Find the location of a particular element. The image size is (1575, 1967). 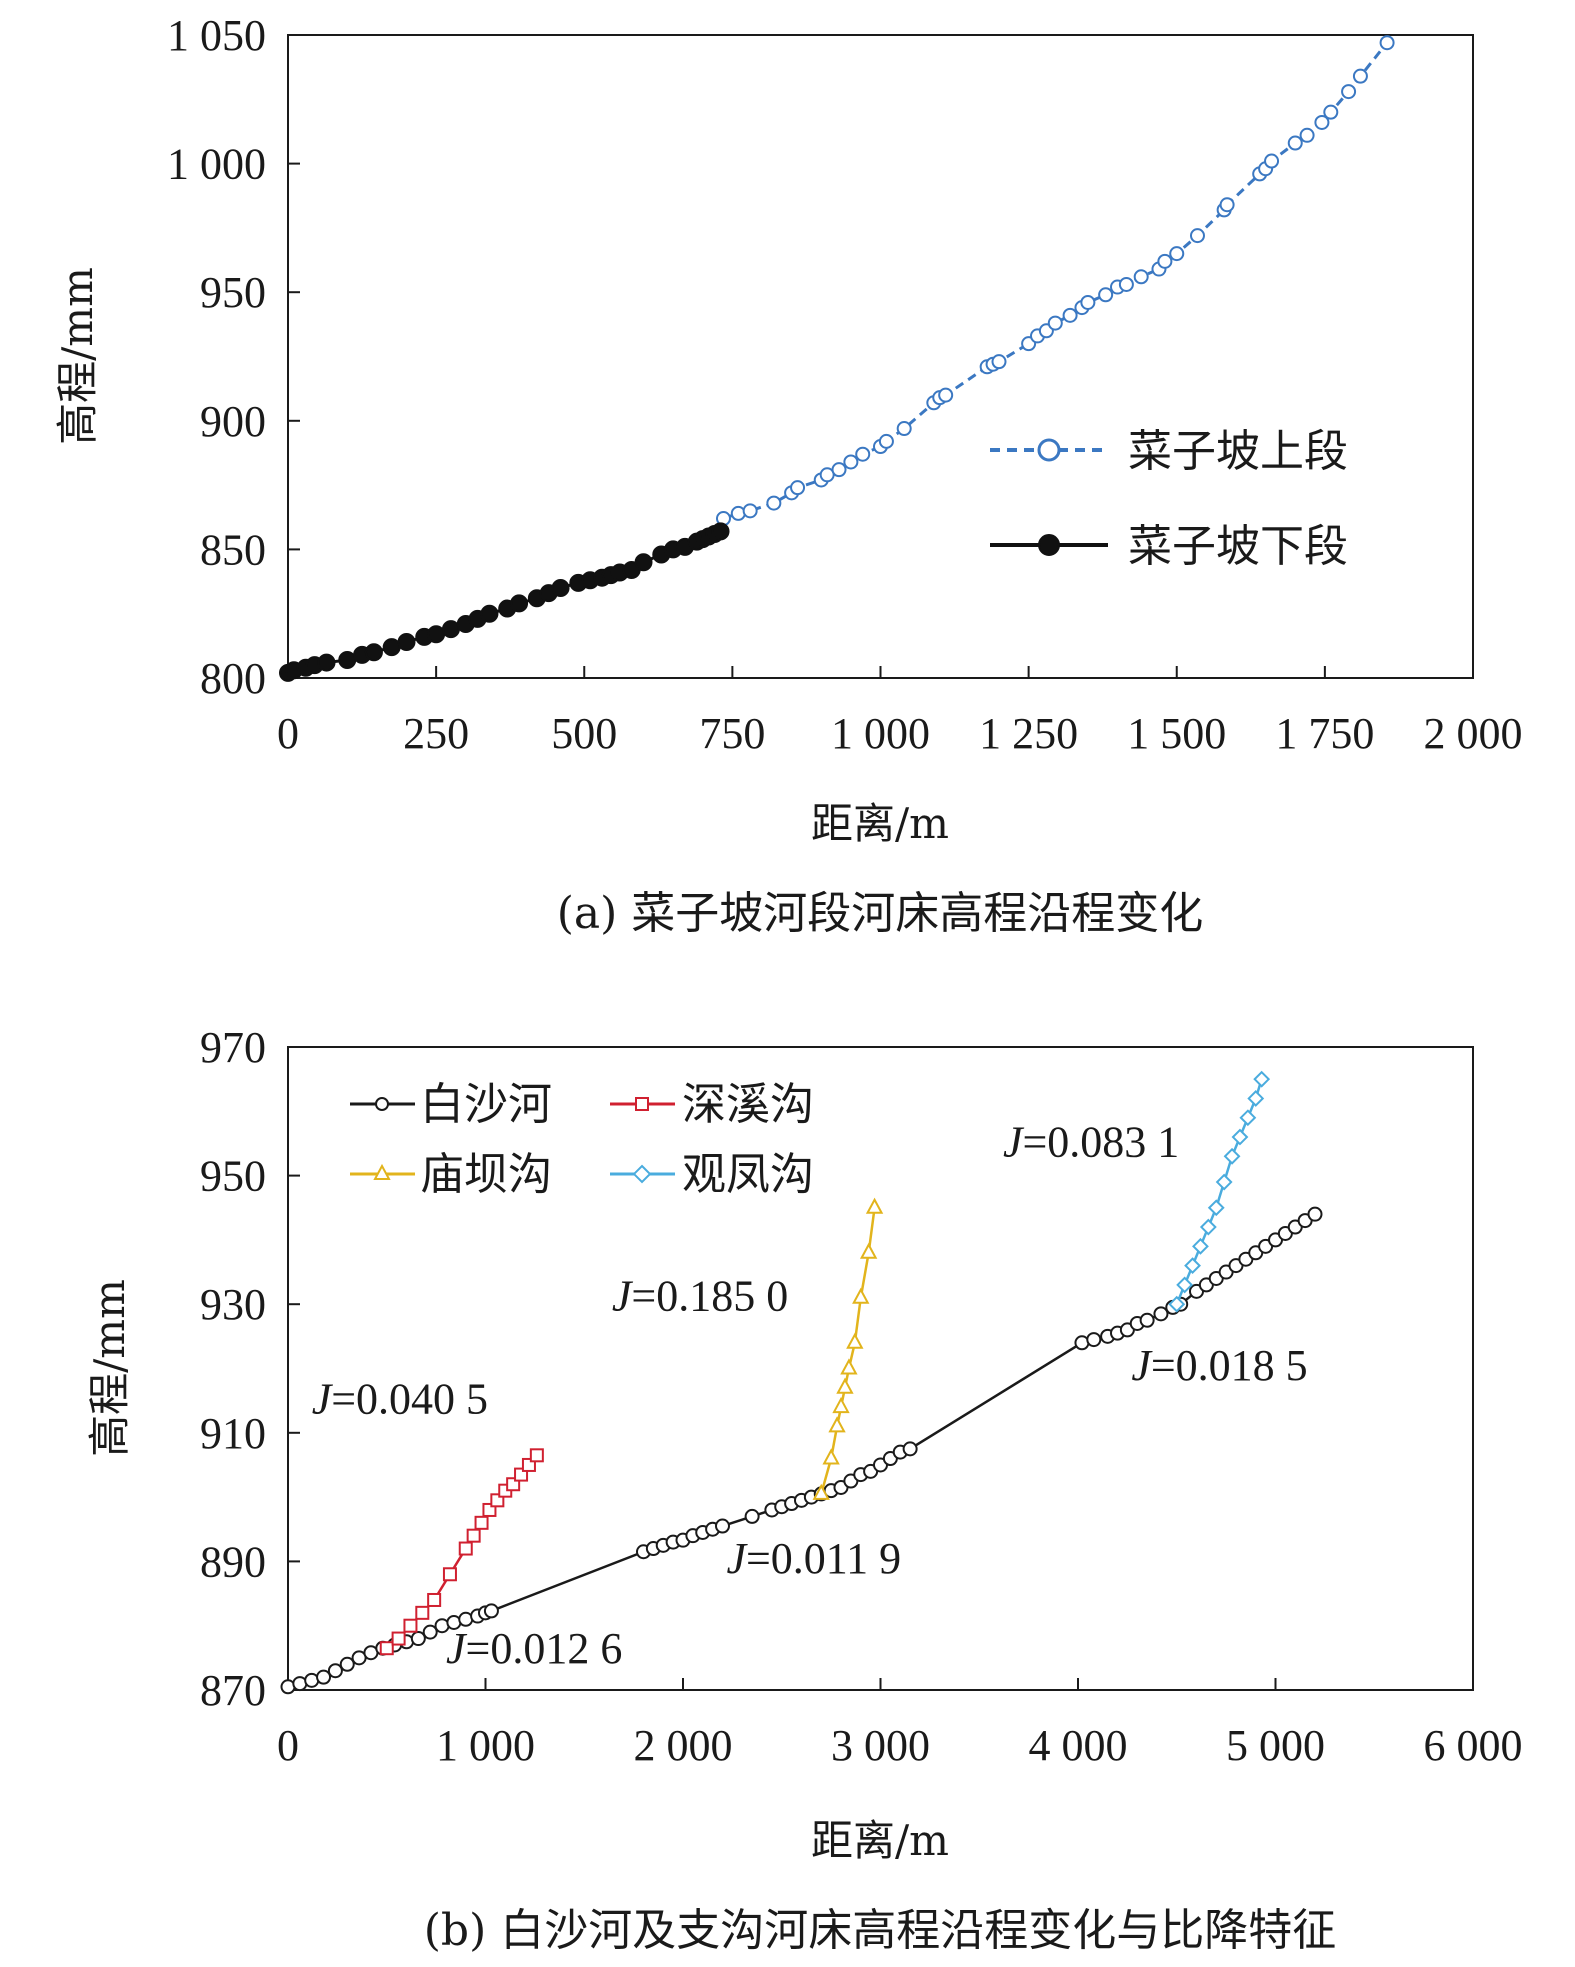

x-tick-label: 1 500 is located at coordinates (1176, 733).